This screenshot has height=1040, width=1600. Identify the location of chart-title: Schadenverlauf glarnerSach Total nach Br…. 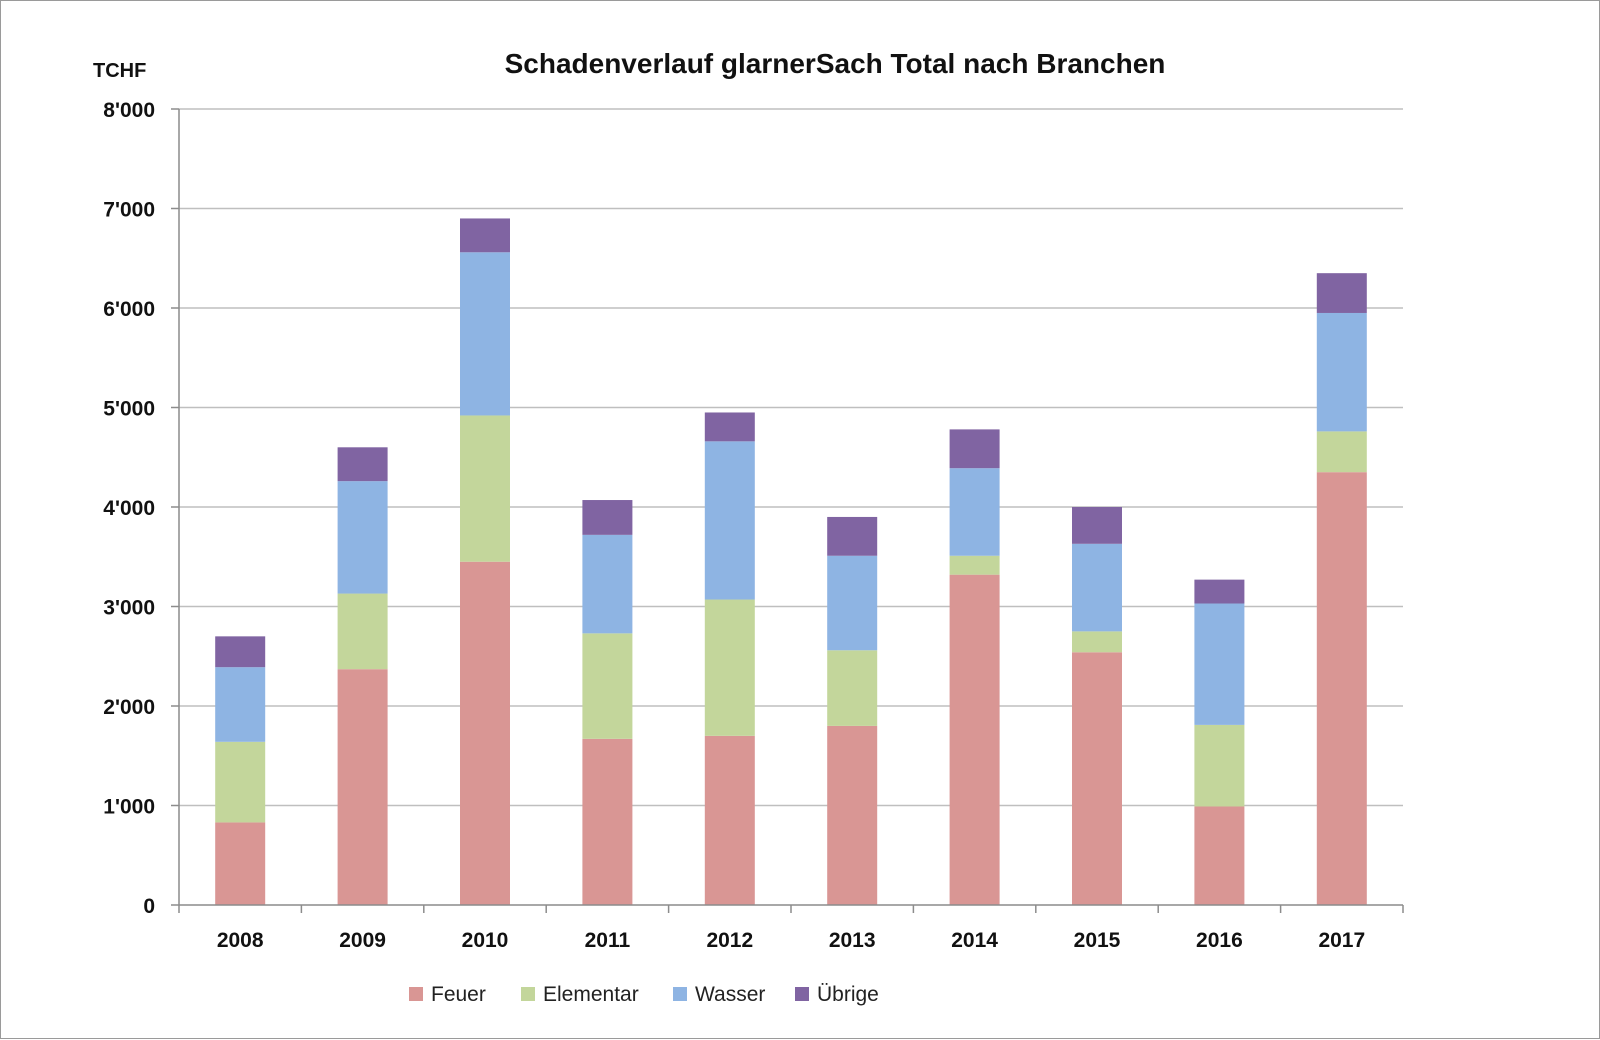
(835, 63).